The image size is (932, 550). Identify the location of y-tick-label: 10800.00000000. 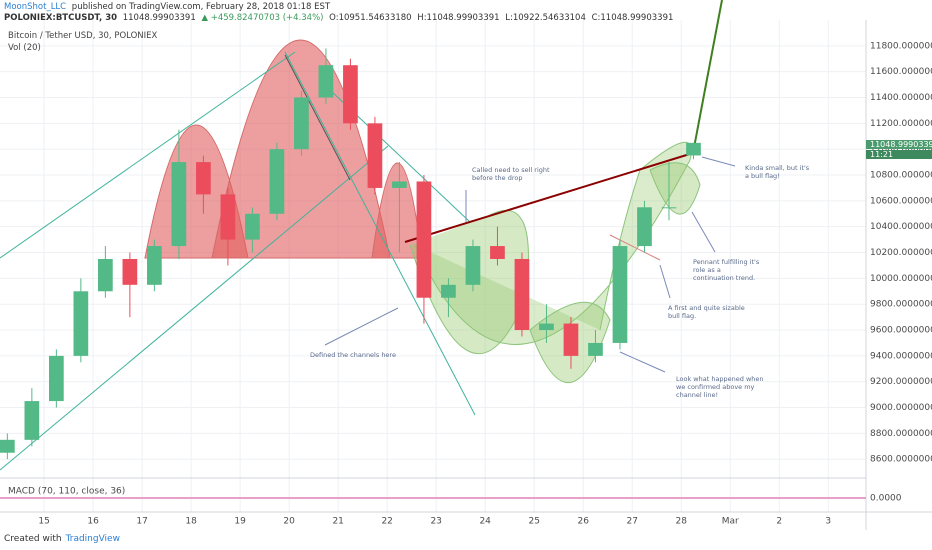
(901, 176).